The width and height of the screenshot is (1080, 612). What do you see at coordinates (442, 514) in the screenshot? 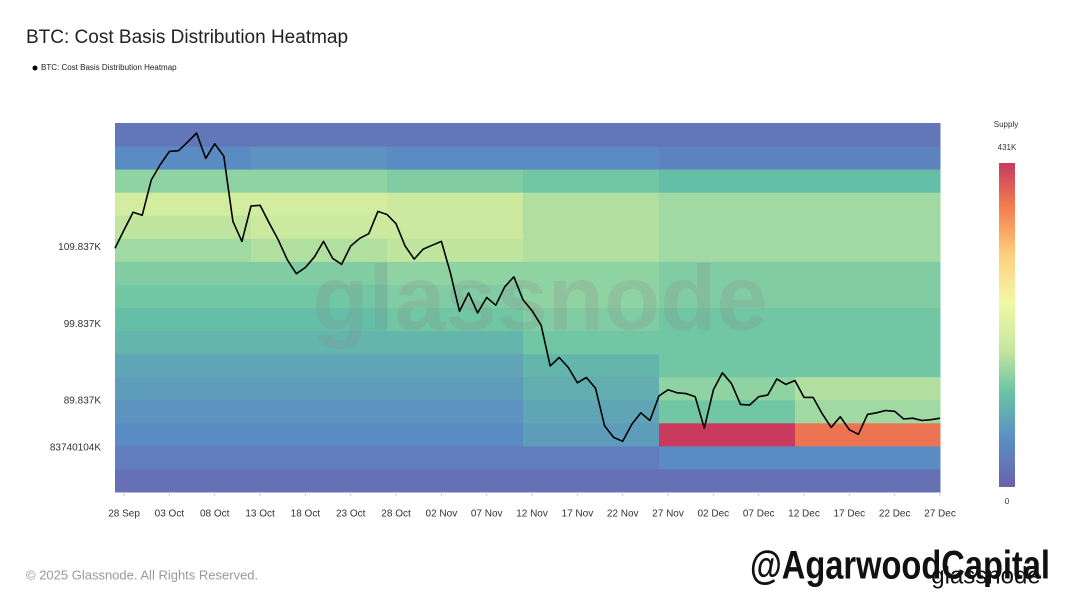
I see `x-tick-label: 02 Nov` at bounding box center [442, 514].